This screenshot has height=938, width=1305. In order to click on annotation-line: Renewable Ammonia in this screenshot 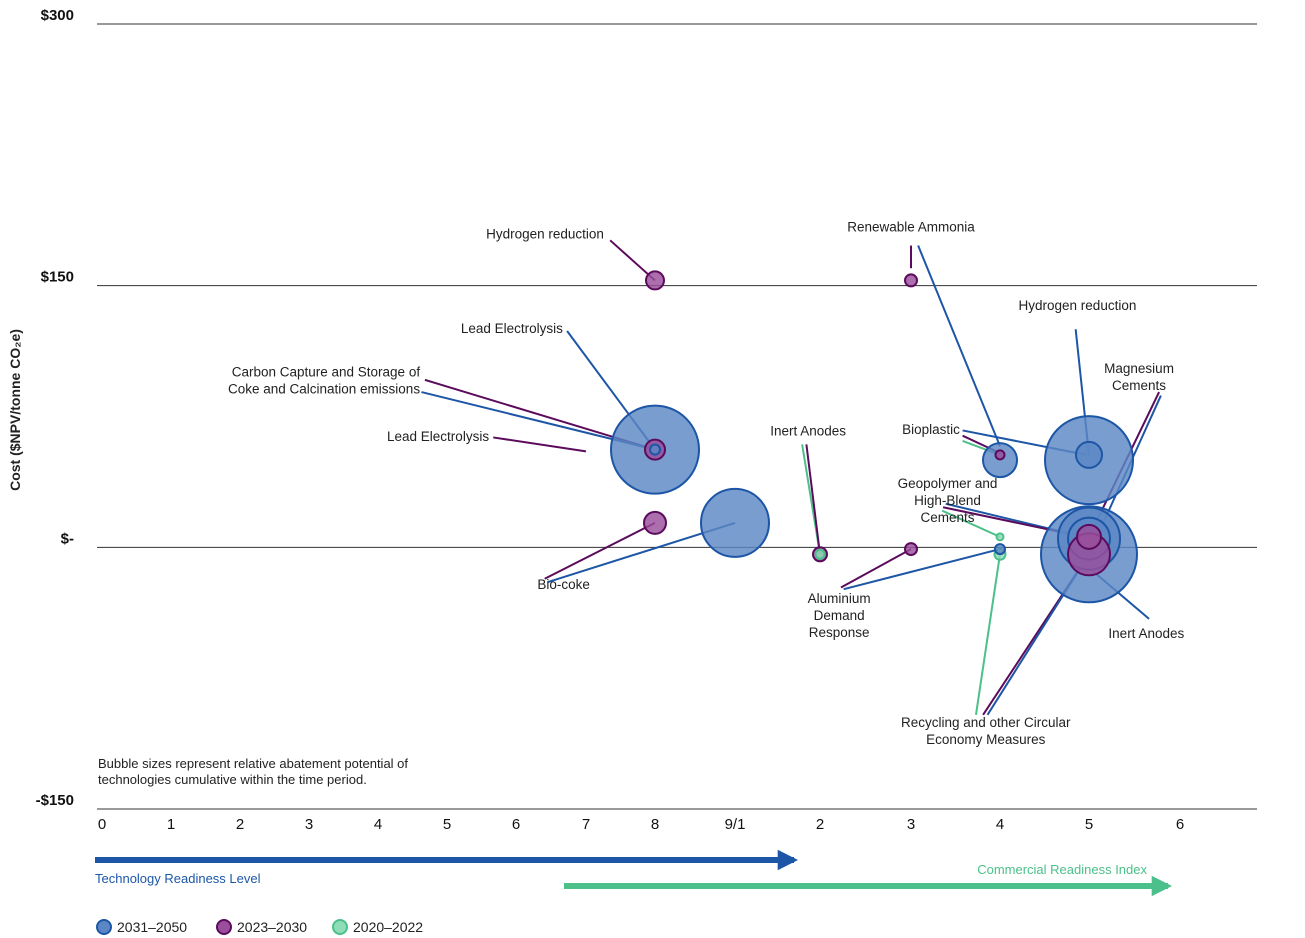, I will do `click(911, 227)`.